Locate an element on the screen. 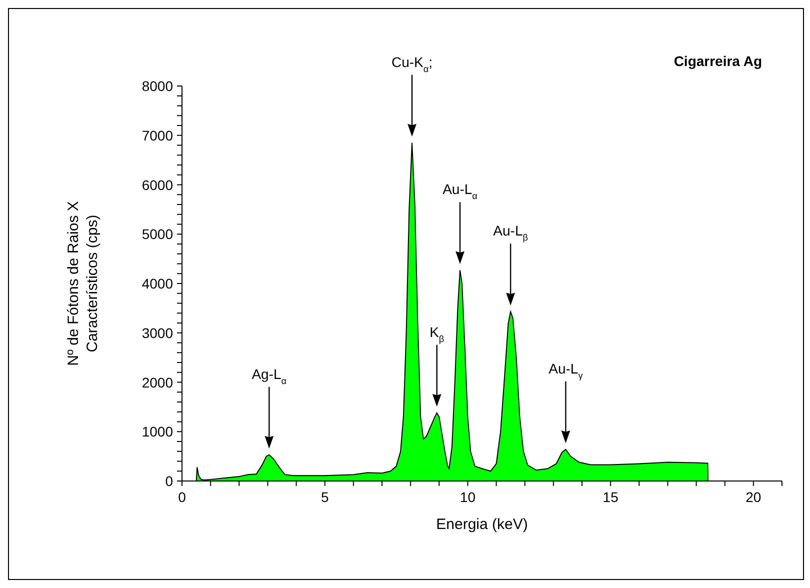 Image resolution: width=810 pixels, height=588 pixels. y-tick-label: 7000 is located at coordinates (158, 135).